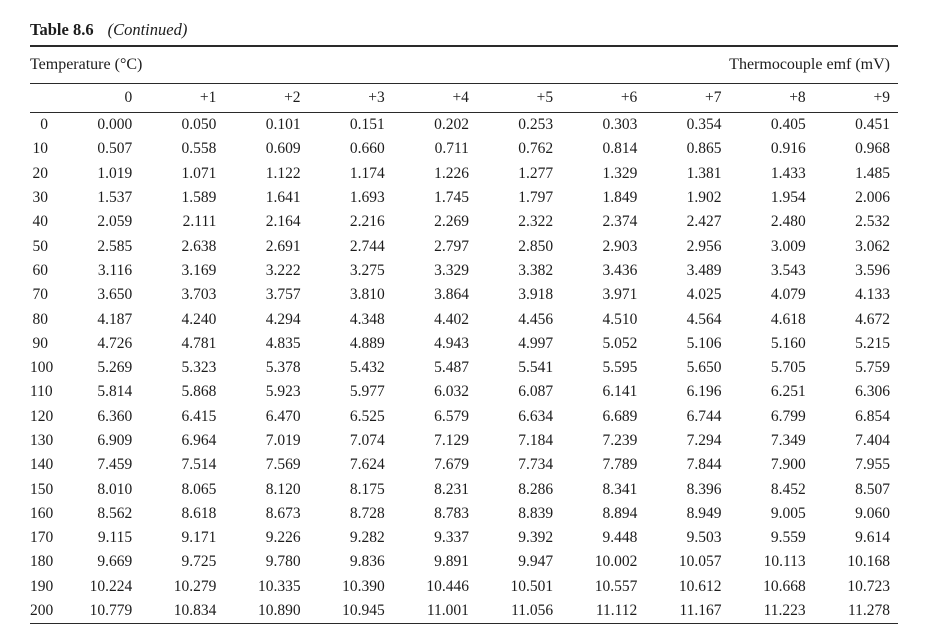  What do you see at coordinates (115, 343) in the screenshot?
I see `emf-value-cell: 4.726` at bounding box center [115, 343].